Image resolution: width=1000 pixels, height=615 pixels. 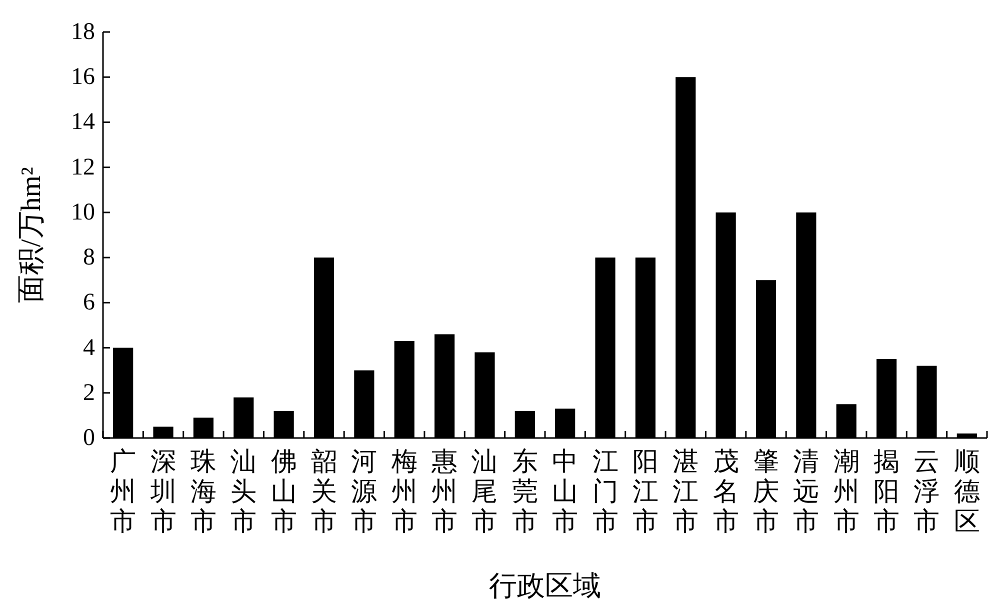 What do you see at coordinates (485, 491) in the screenshot?
I see `x-tick-label: 汕尾市` at bounding box center [485, 491].